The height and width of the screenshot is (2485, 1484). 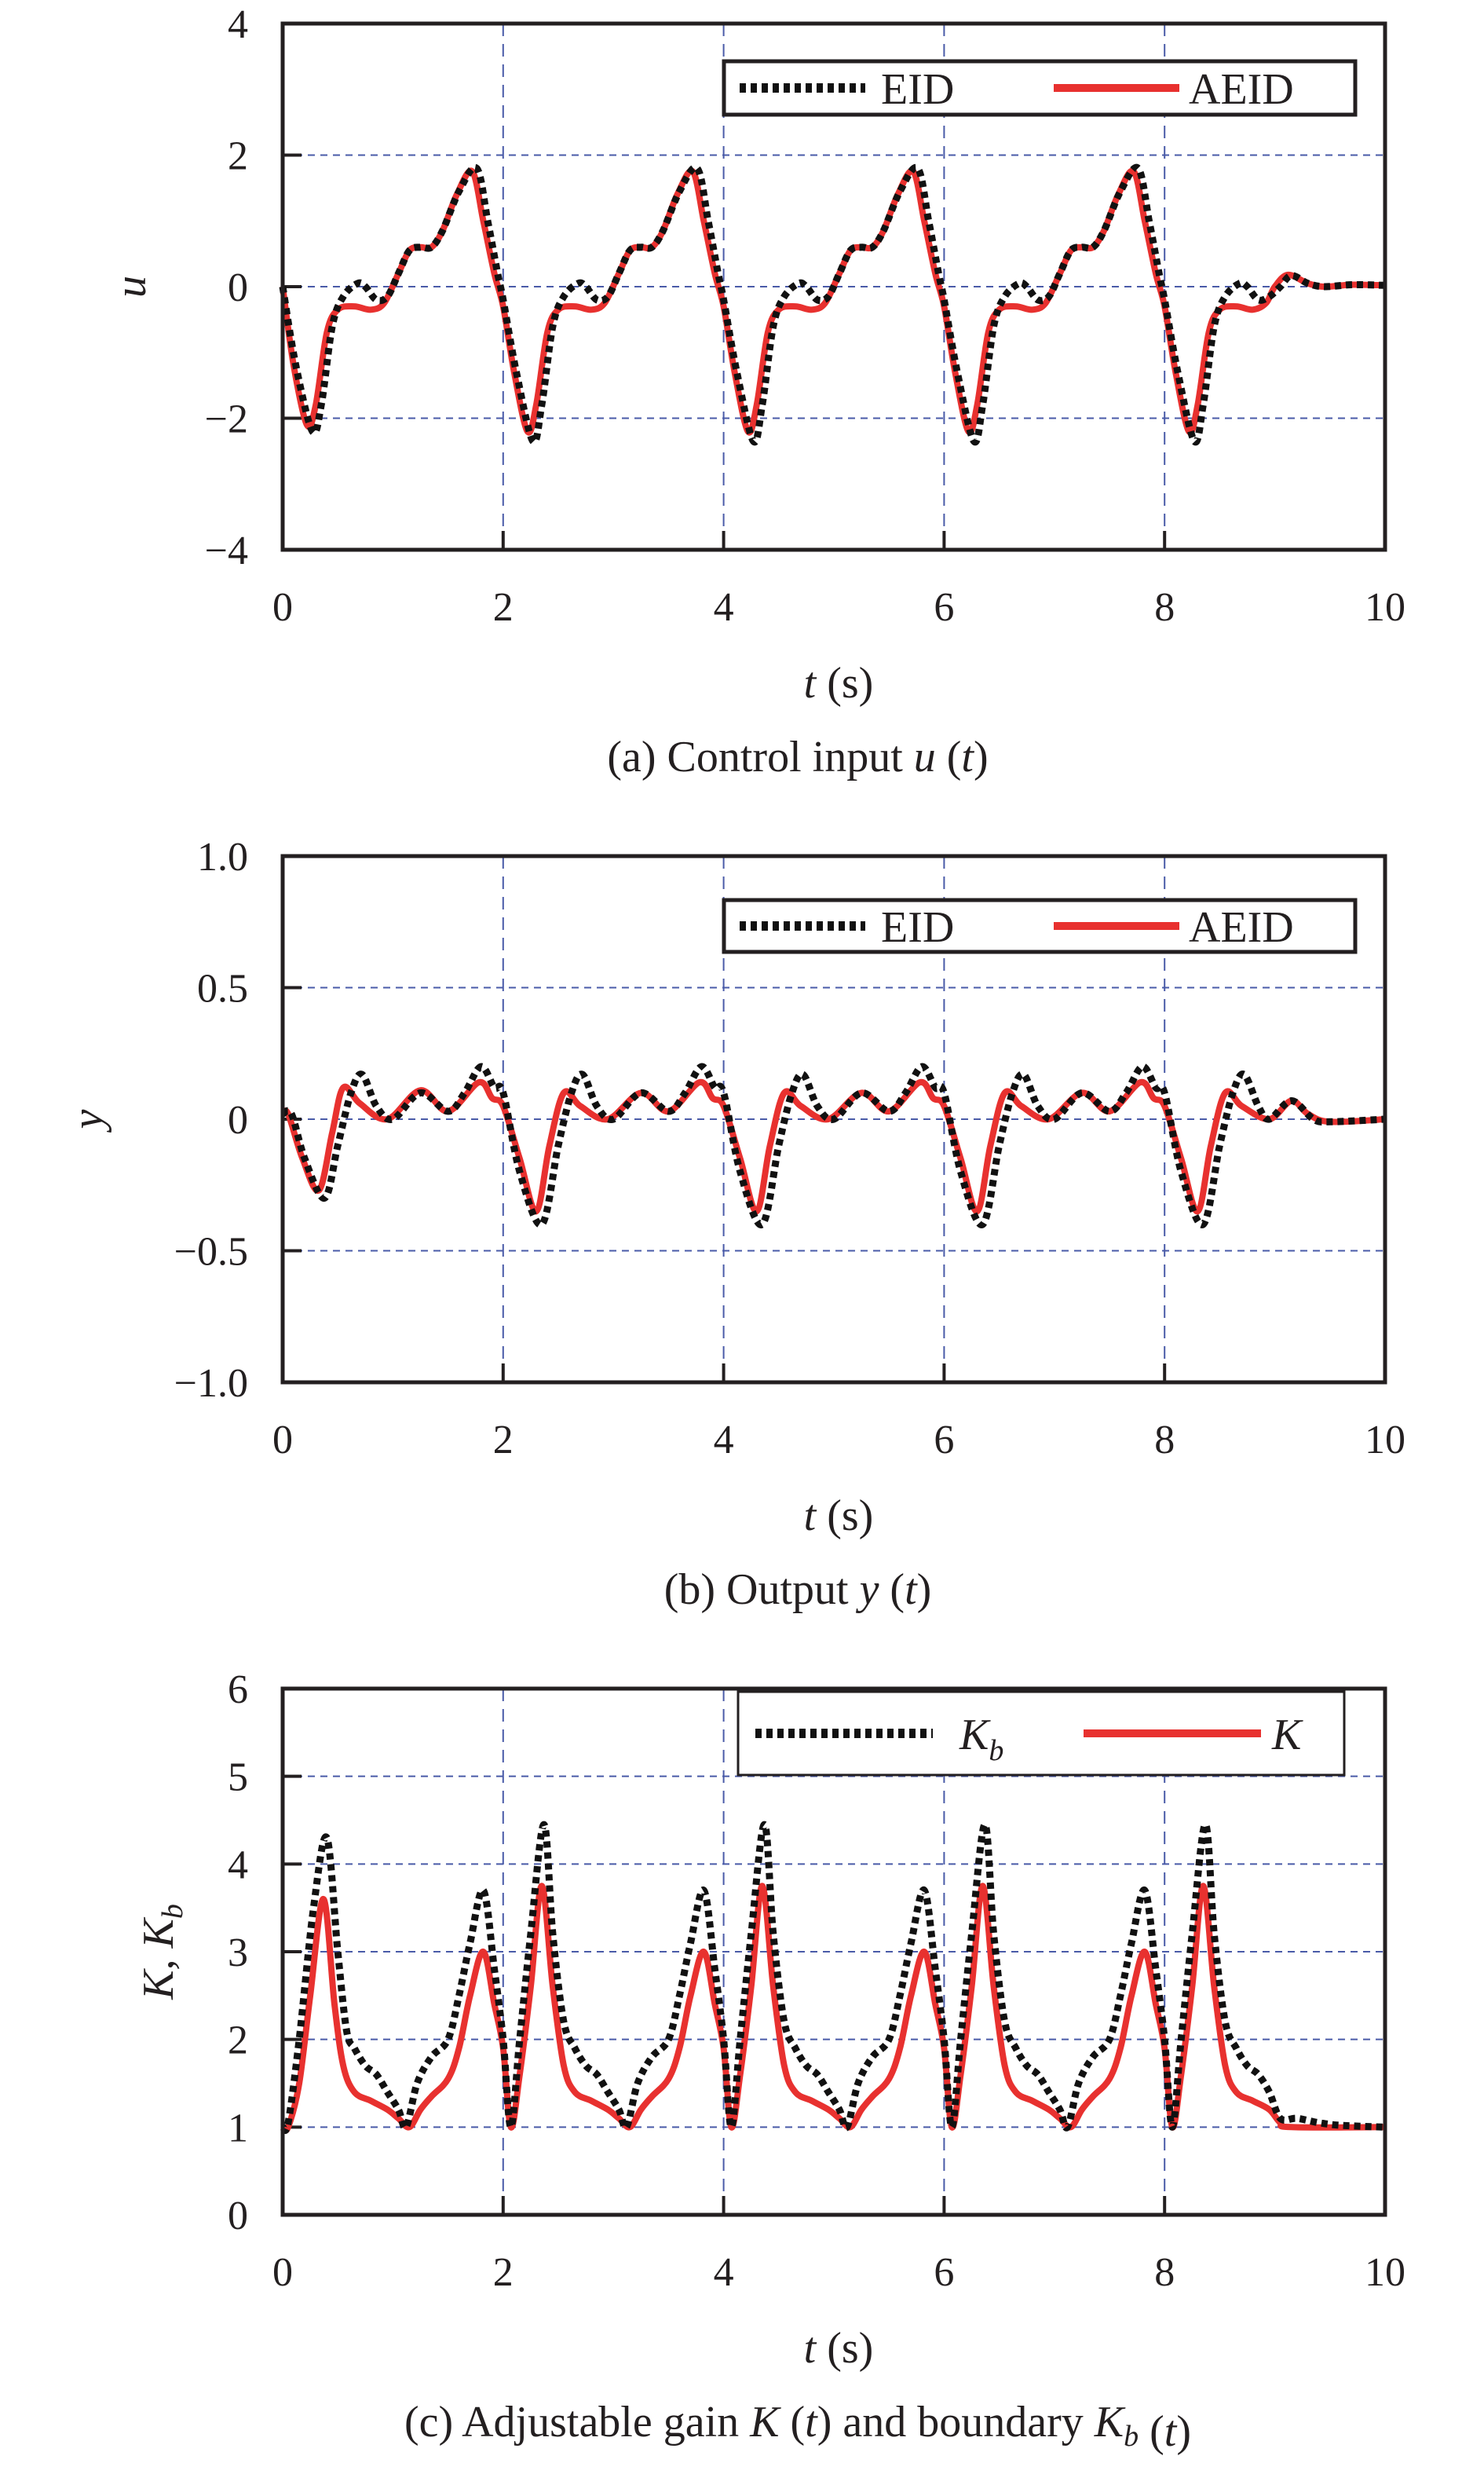 What do you see at coordinates (762, 1590) in the screenshot?
I see `caption-text: (b) Output` at bounding box center [762, 1590].